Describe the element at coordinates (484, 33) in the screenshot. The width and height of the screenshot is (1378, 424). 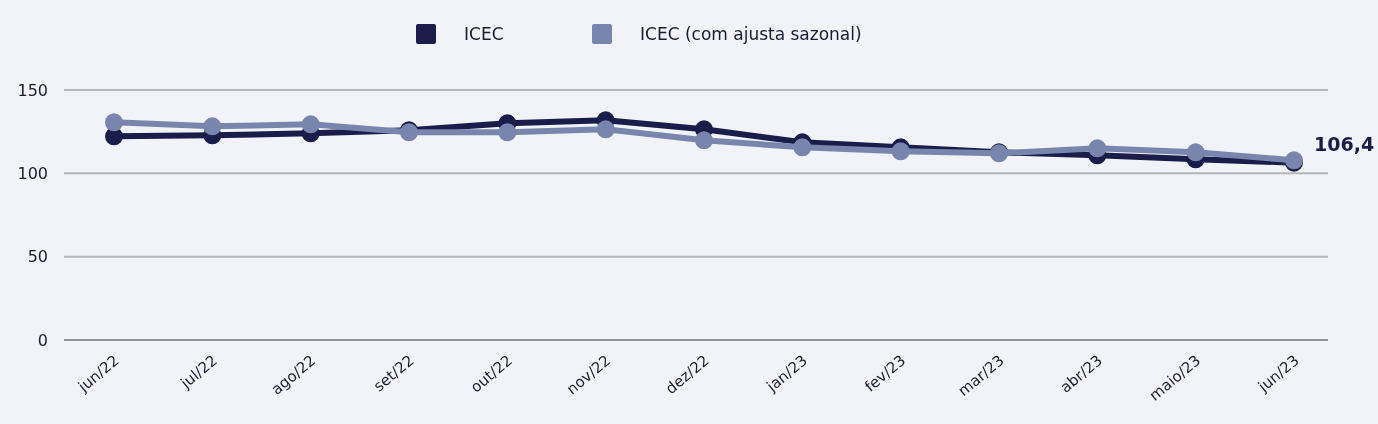
I see `legend-label: ICEC` at that location.